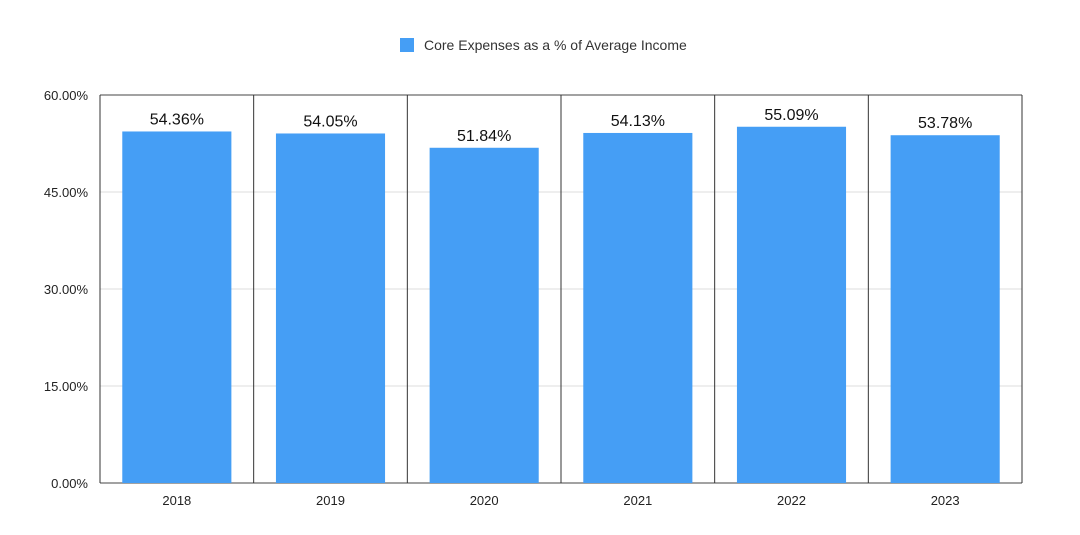  What do you see at coordinates (177, 307) in the screenshot?
I see `bar-2018` at bounding box center [177, 307].